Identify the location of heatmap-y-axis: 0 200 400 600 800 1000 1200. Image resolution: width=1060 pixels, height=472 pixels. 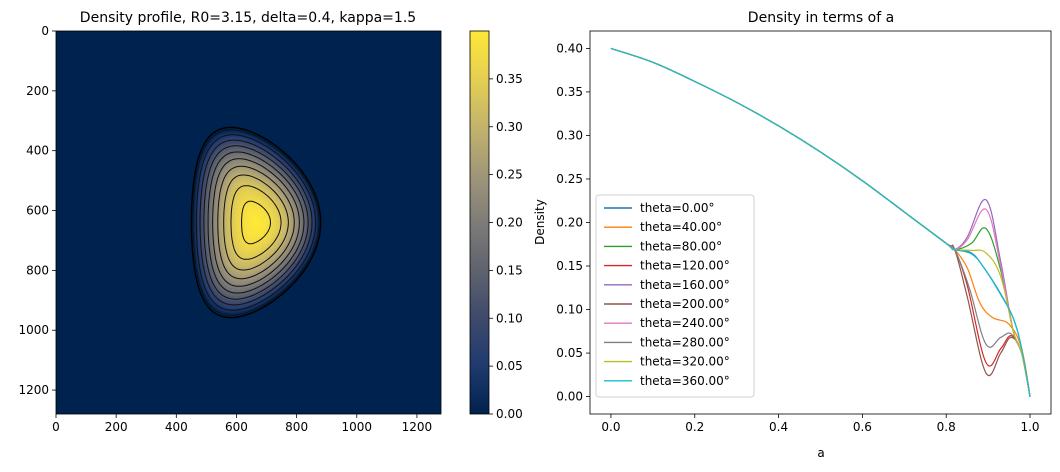
(37, 210).